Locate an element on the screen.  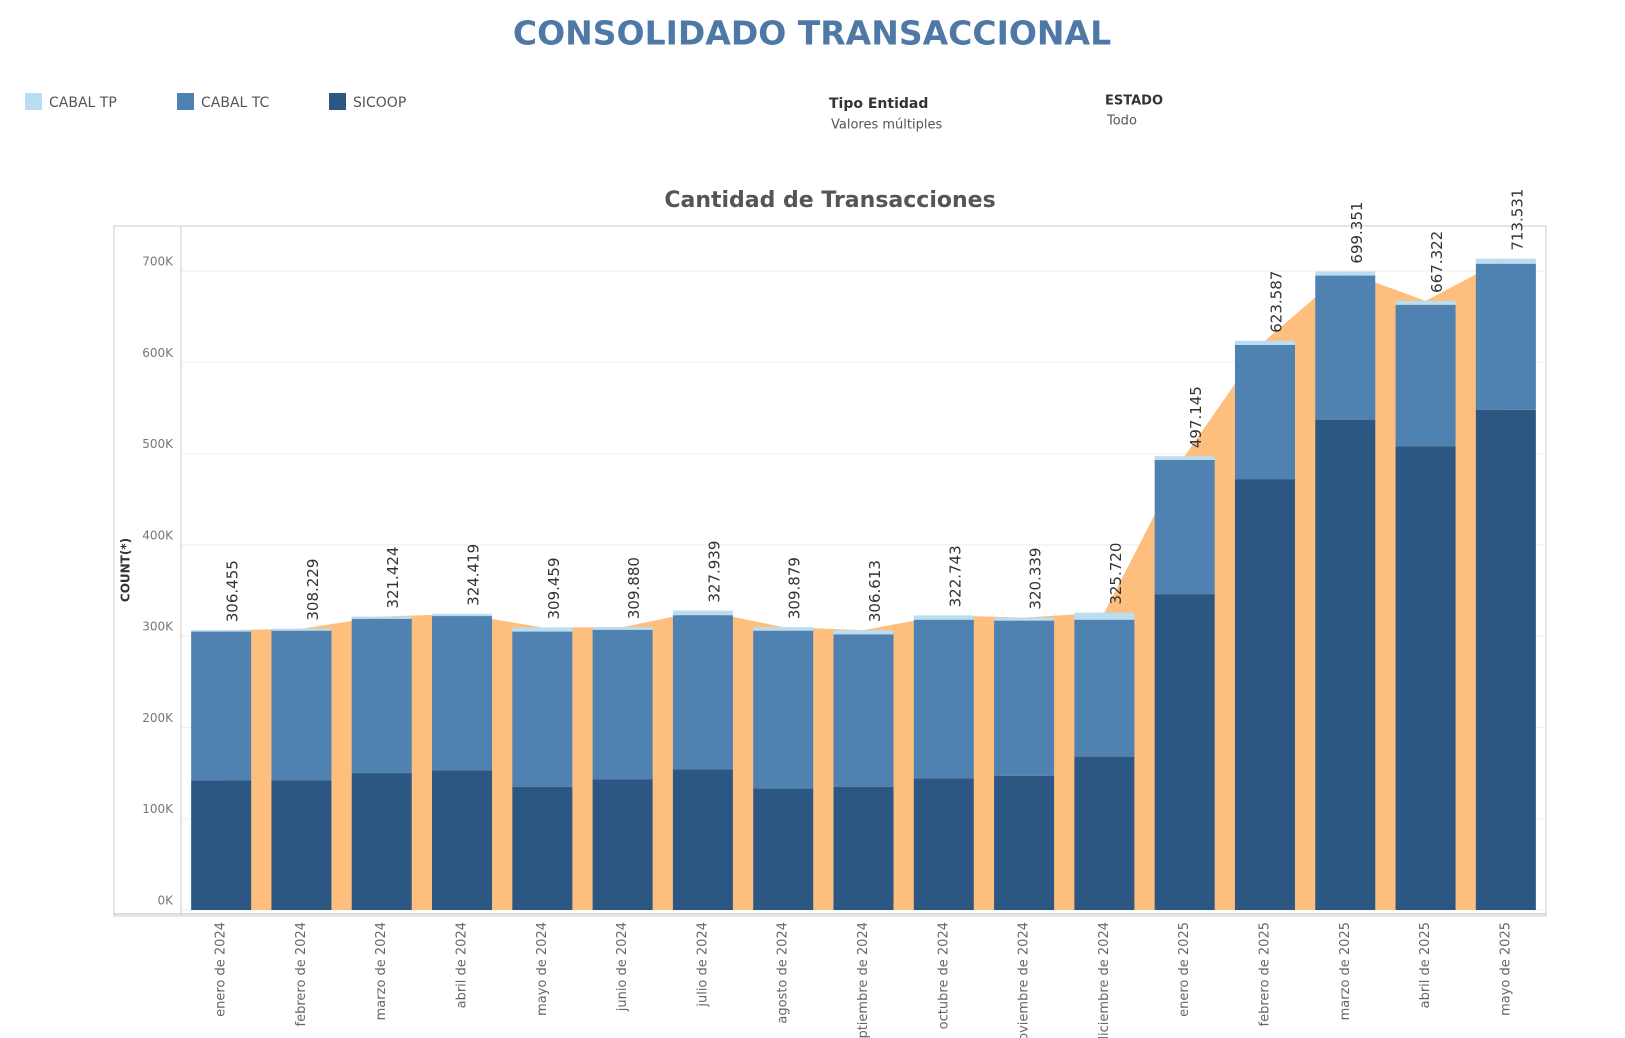
x-tick-label: mayo de 2025 is located at coordinates (1505, 969).